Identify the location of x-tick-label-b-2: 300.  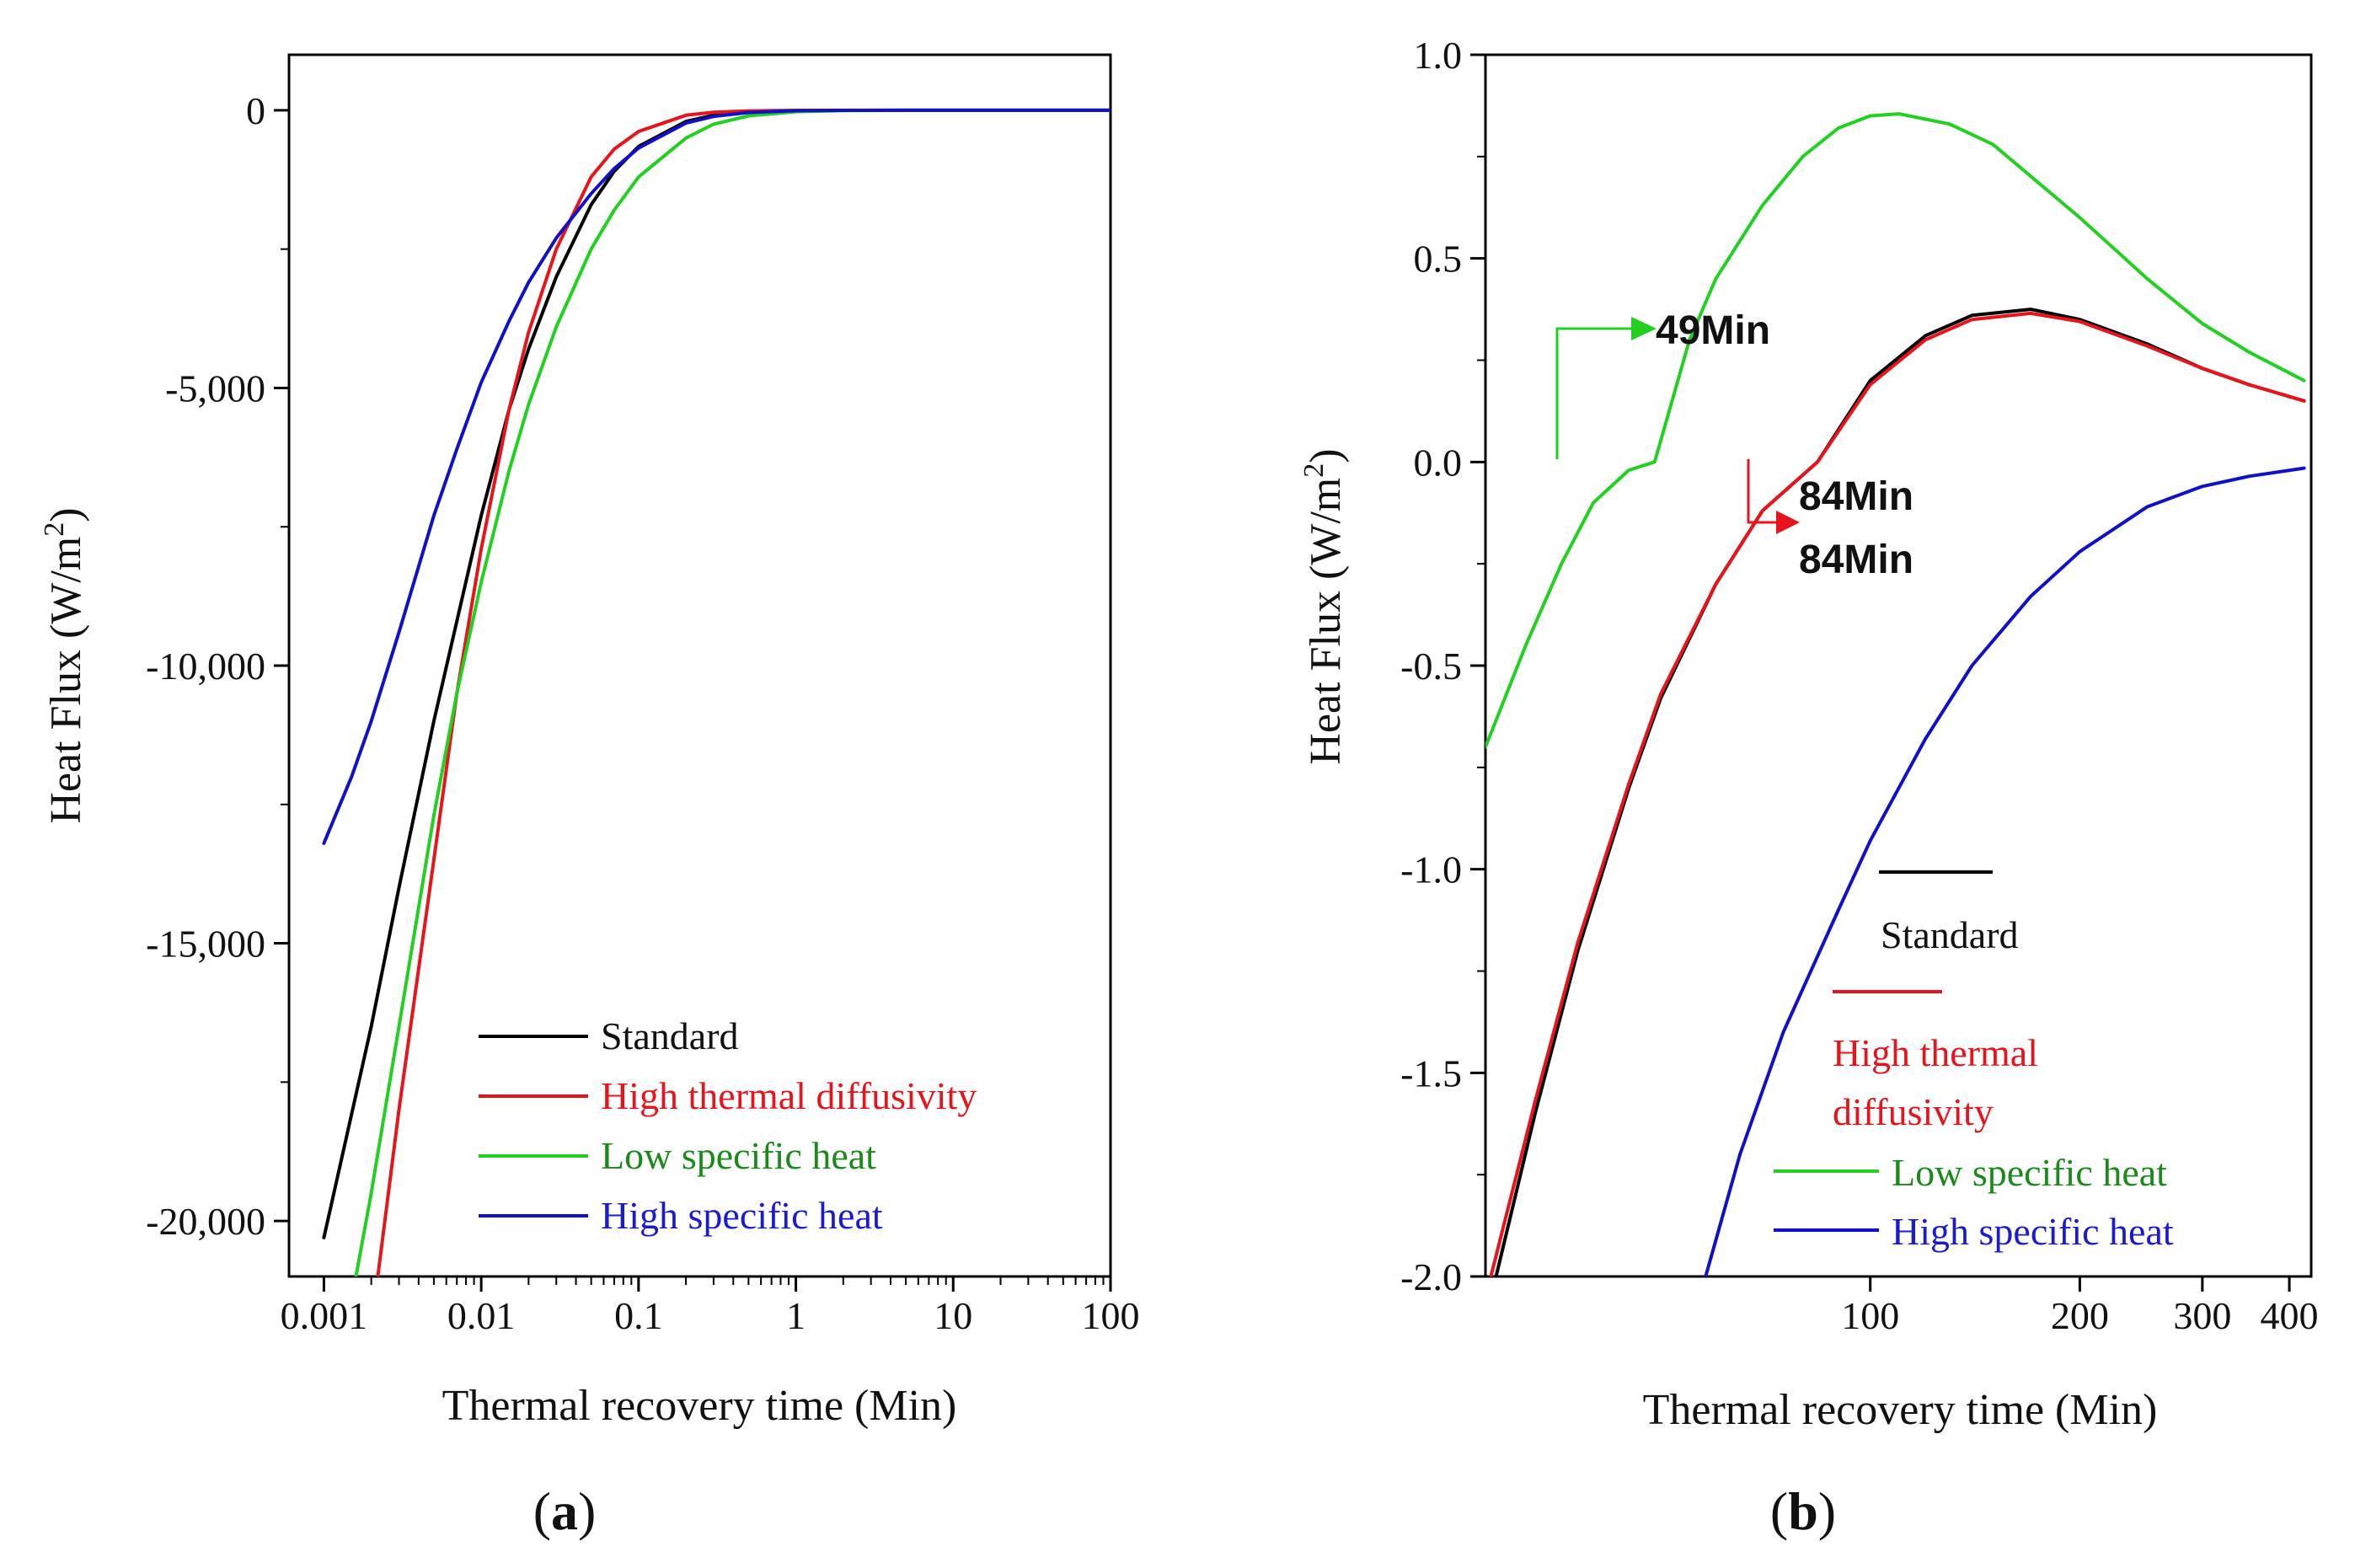
(2202, 1315).